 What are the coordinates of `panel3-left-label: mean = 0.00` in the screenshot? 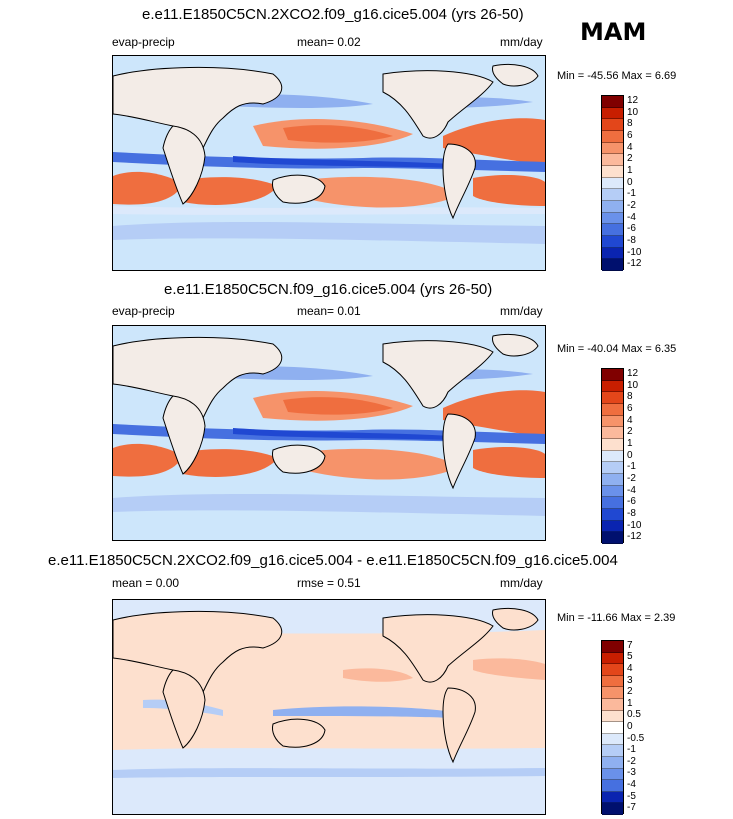 It's located at (146, 583).